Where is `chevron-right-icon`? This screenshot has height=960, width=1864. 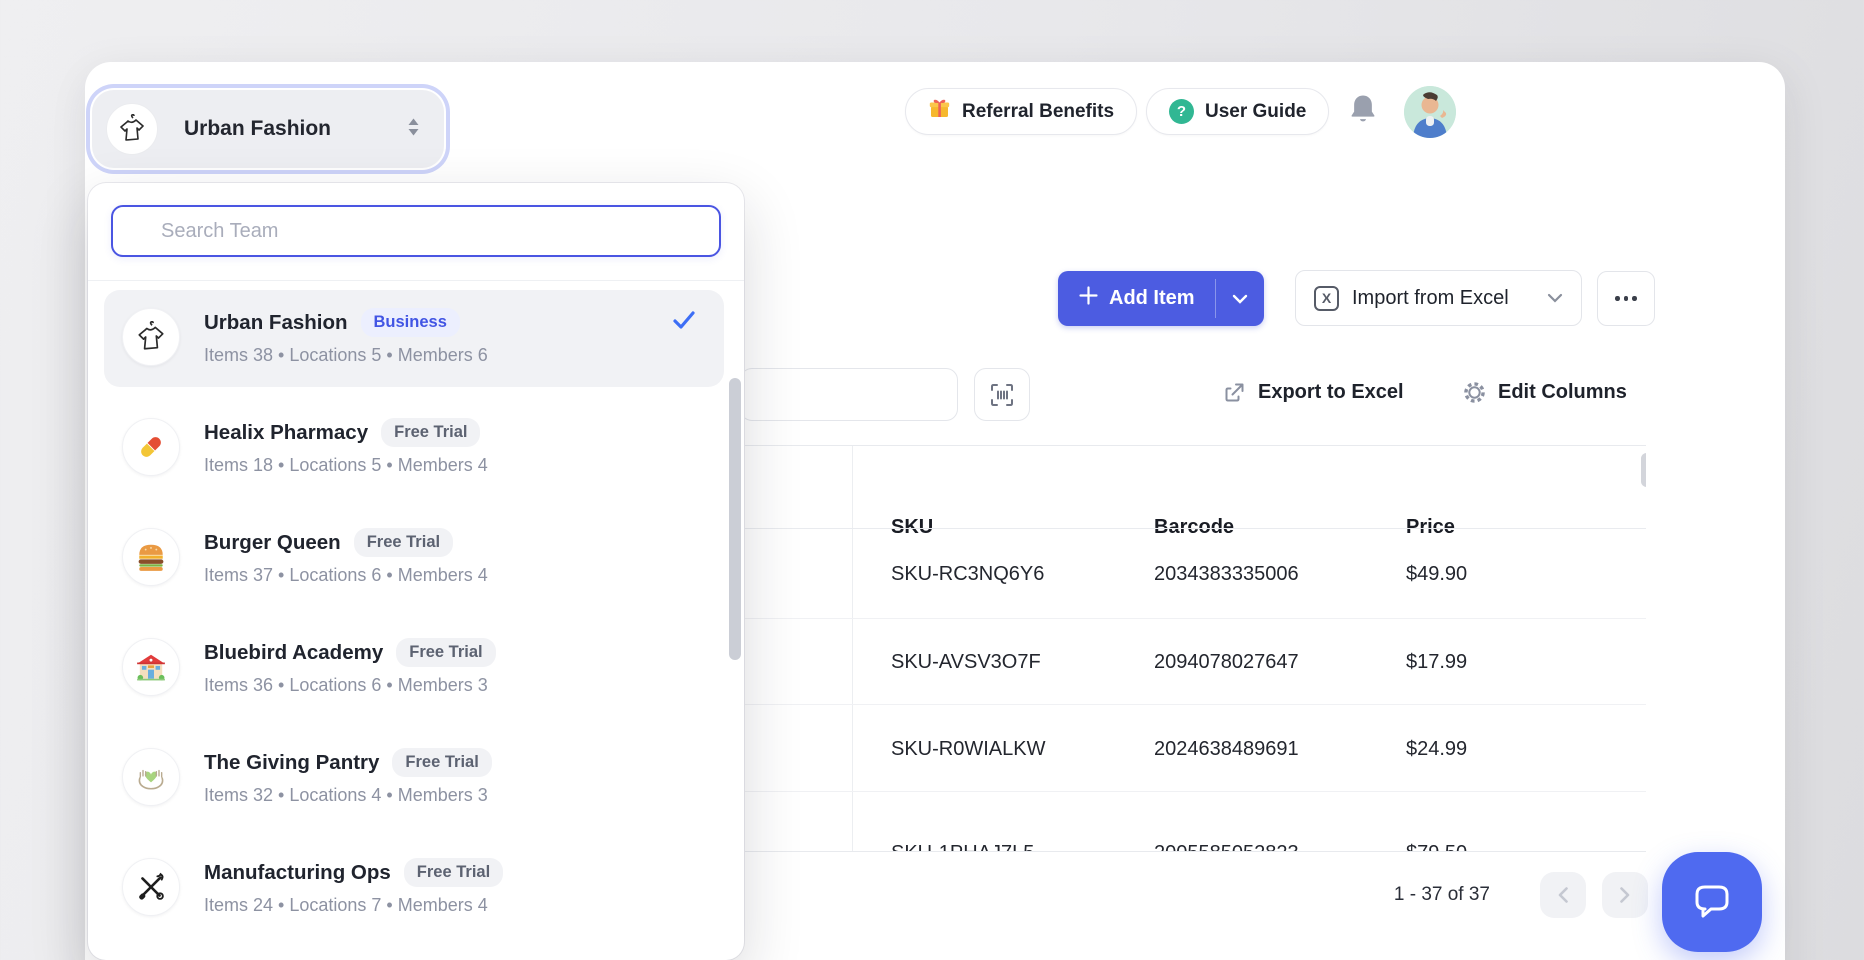
chevron-right-icon is located at coordinates (1625, 895).